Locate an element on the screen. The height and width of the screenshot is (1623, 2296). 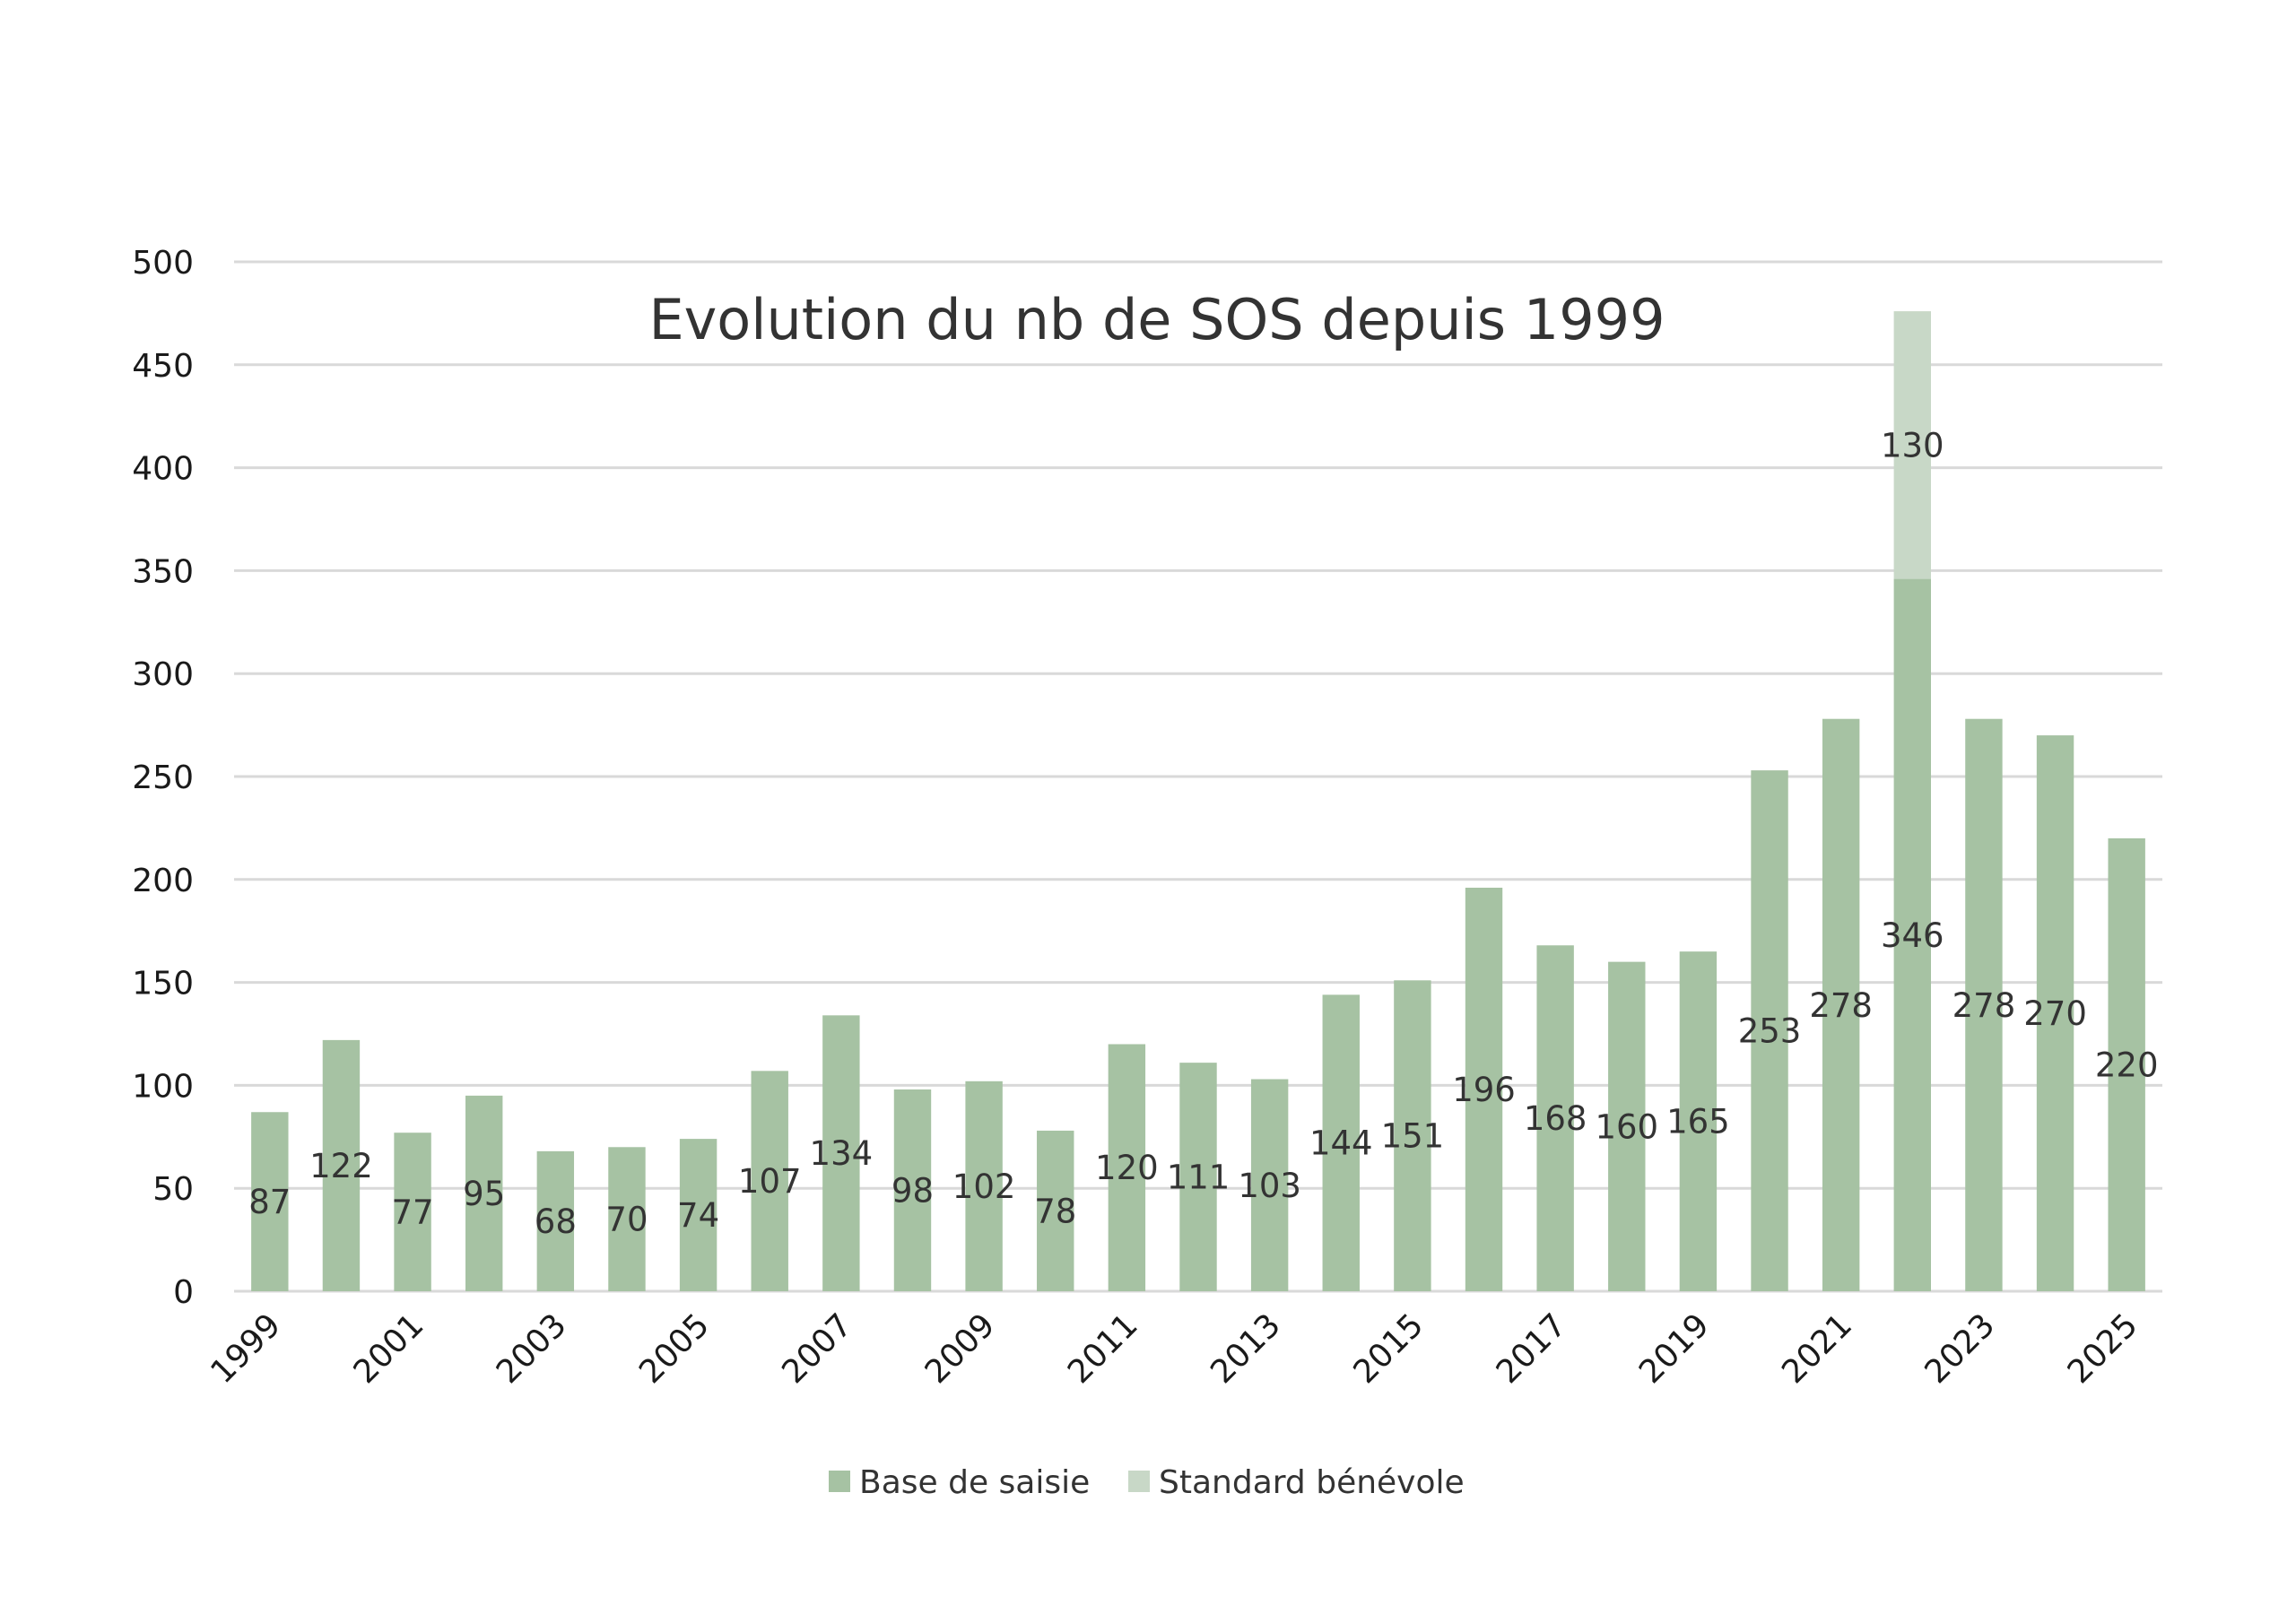
data-label-base-2002: 95 is located at coordinates (484, 1194).